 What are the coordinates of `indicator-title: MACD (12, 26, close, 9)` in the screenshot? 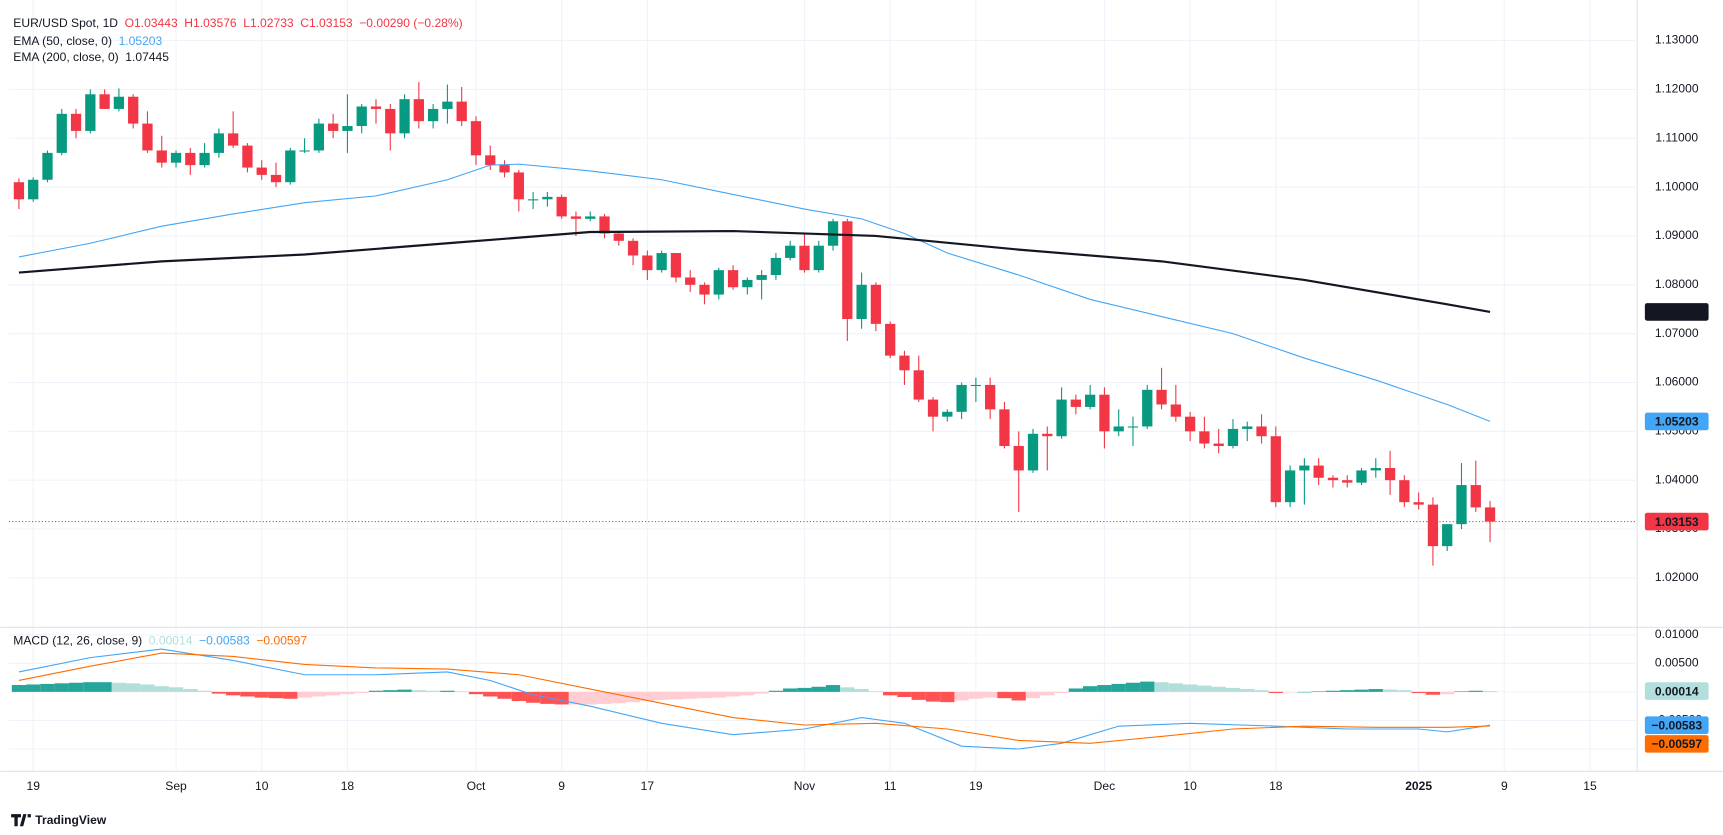 It's located at (77, 641).